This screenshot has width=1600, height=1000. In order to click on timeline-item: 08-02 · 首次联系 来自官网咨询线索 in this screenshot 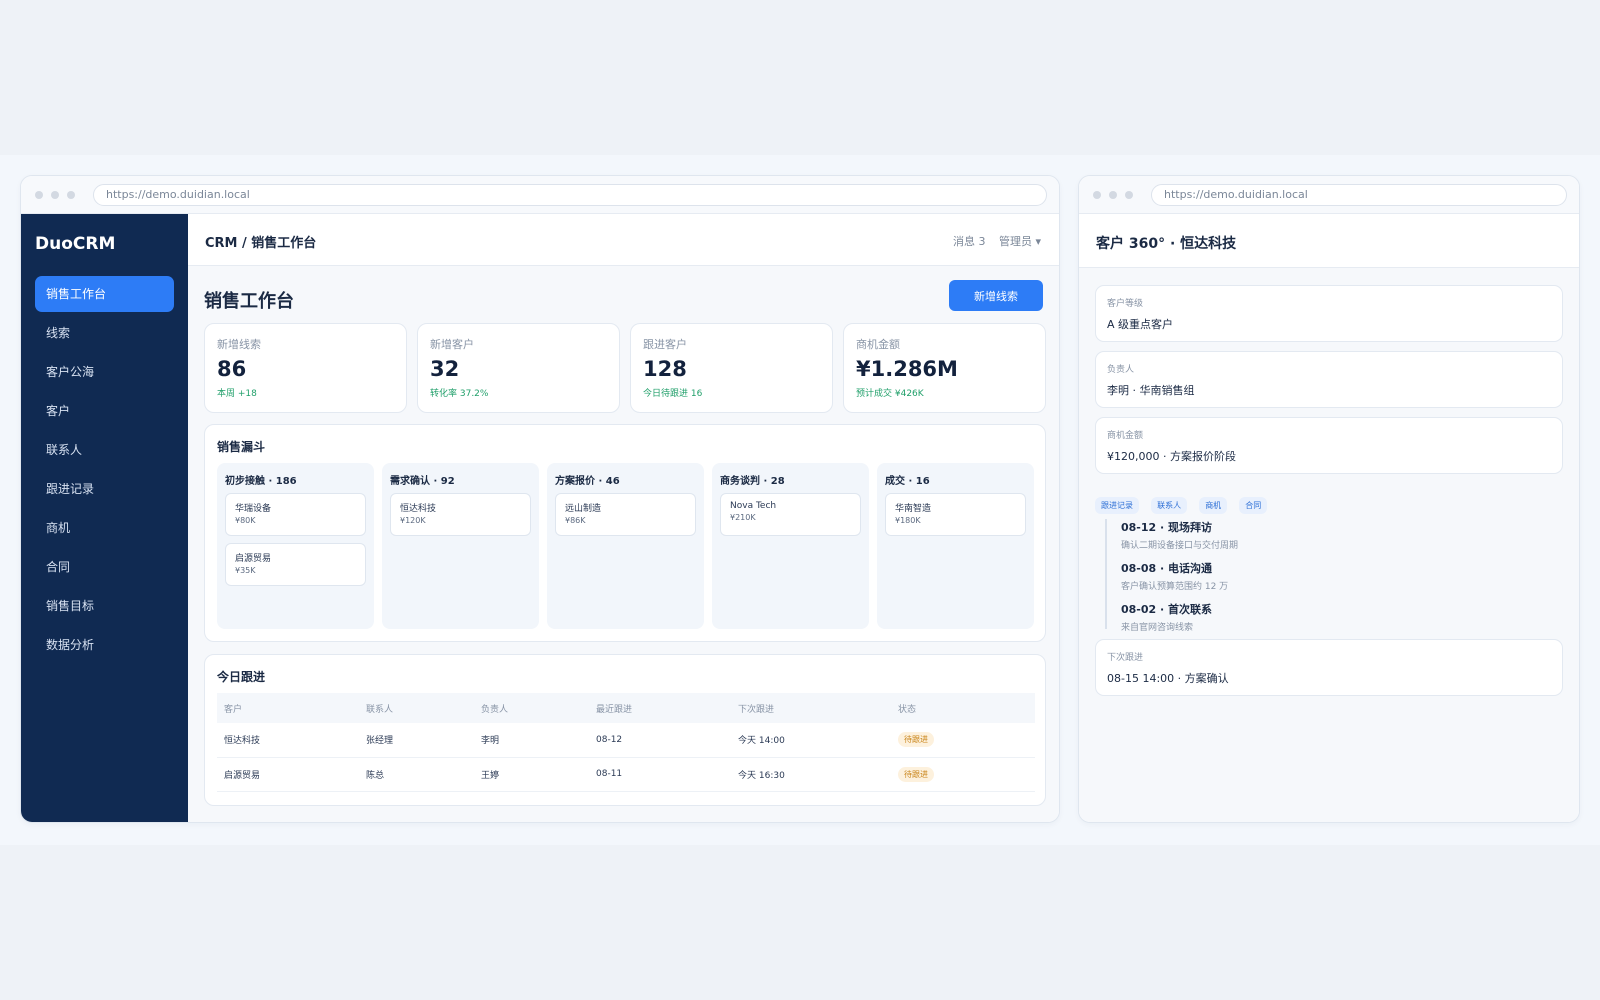, I will do `click(1333, 621)`.